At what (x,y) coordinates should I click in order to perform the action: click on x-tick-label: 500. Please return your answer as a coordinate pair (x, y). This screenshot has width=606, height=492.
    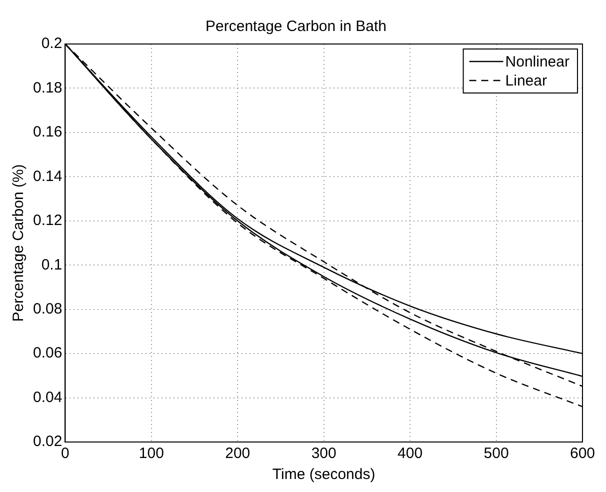
    Looking at the image, I should click on (496, 453).